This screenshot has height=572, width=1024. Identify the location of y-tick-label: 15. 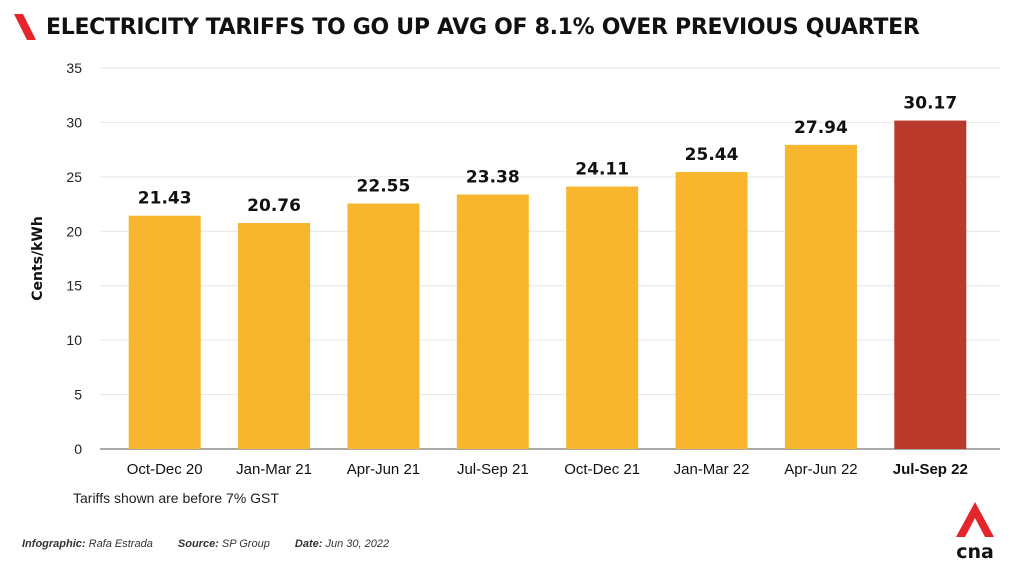
(74, 286).